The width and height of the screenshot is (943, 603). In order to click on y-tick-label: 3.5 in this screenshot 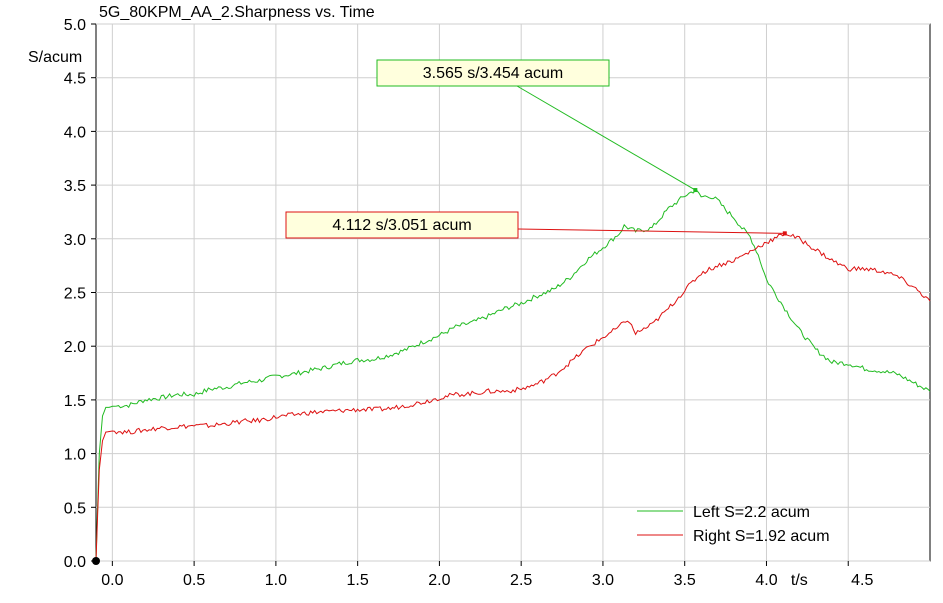, I will do `click(75, 186)`.